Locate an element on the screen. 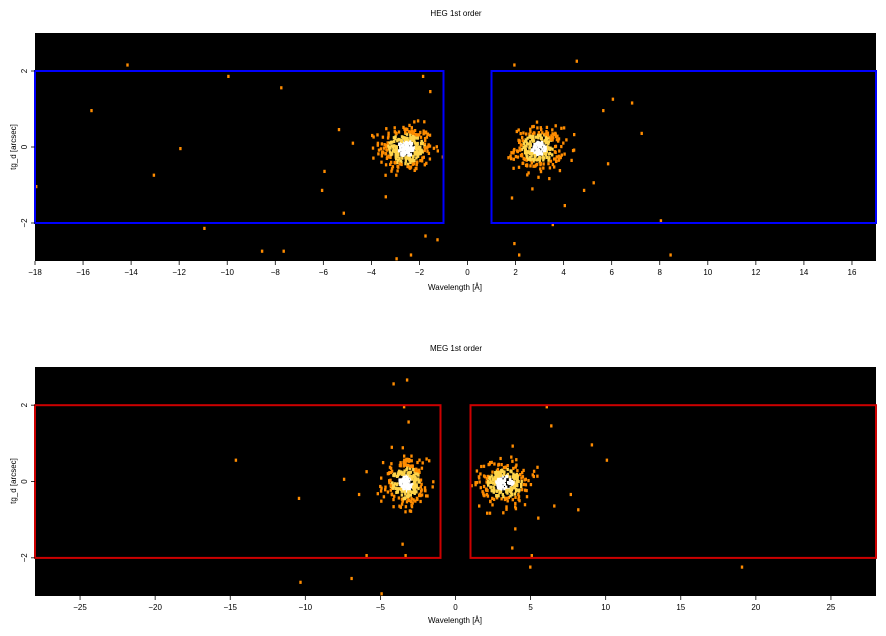 This screenshot has width=886, height=636. meg-x-tick-label: 5 is located at coordinates (530, 607).